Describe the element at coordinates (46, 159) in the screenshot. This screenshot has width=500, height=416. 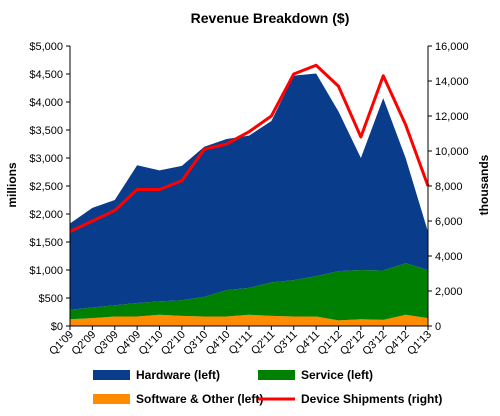
I see `left-tick-label: $3,000` at that location.